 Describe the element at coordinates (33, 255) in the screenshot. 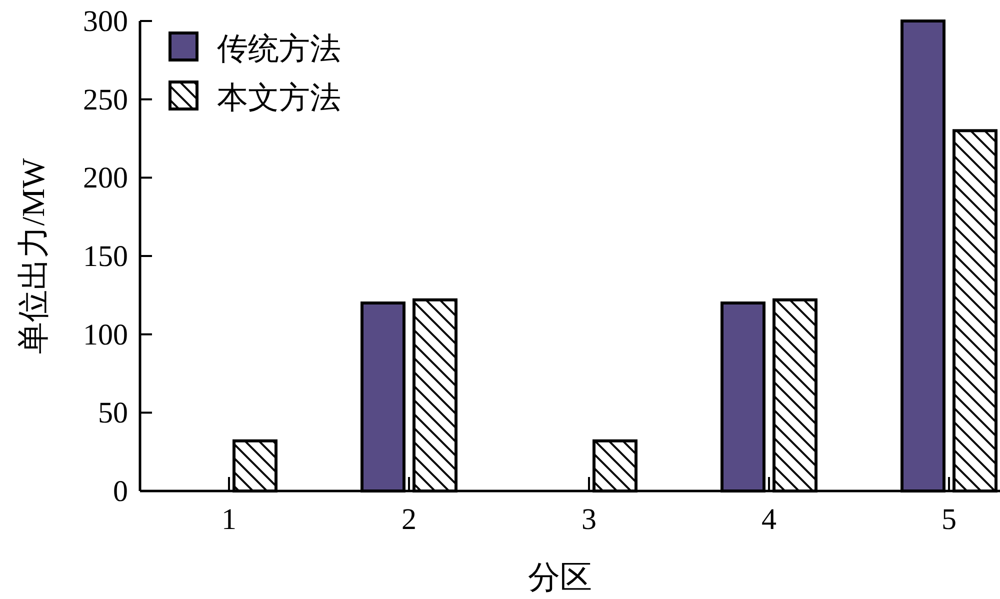

I see `y-axis-title: 单位出力/MW` at that location.